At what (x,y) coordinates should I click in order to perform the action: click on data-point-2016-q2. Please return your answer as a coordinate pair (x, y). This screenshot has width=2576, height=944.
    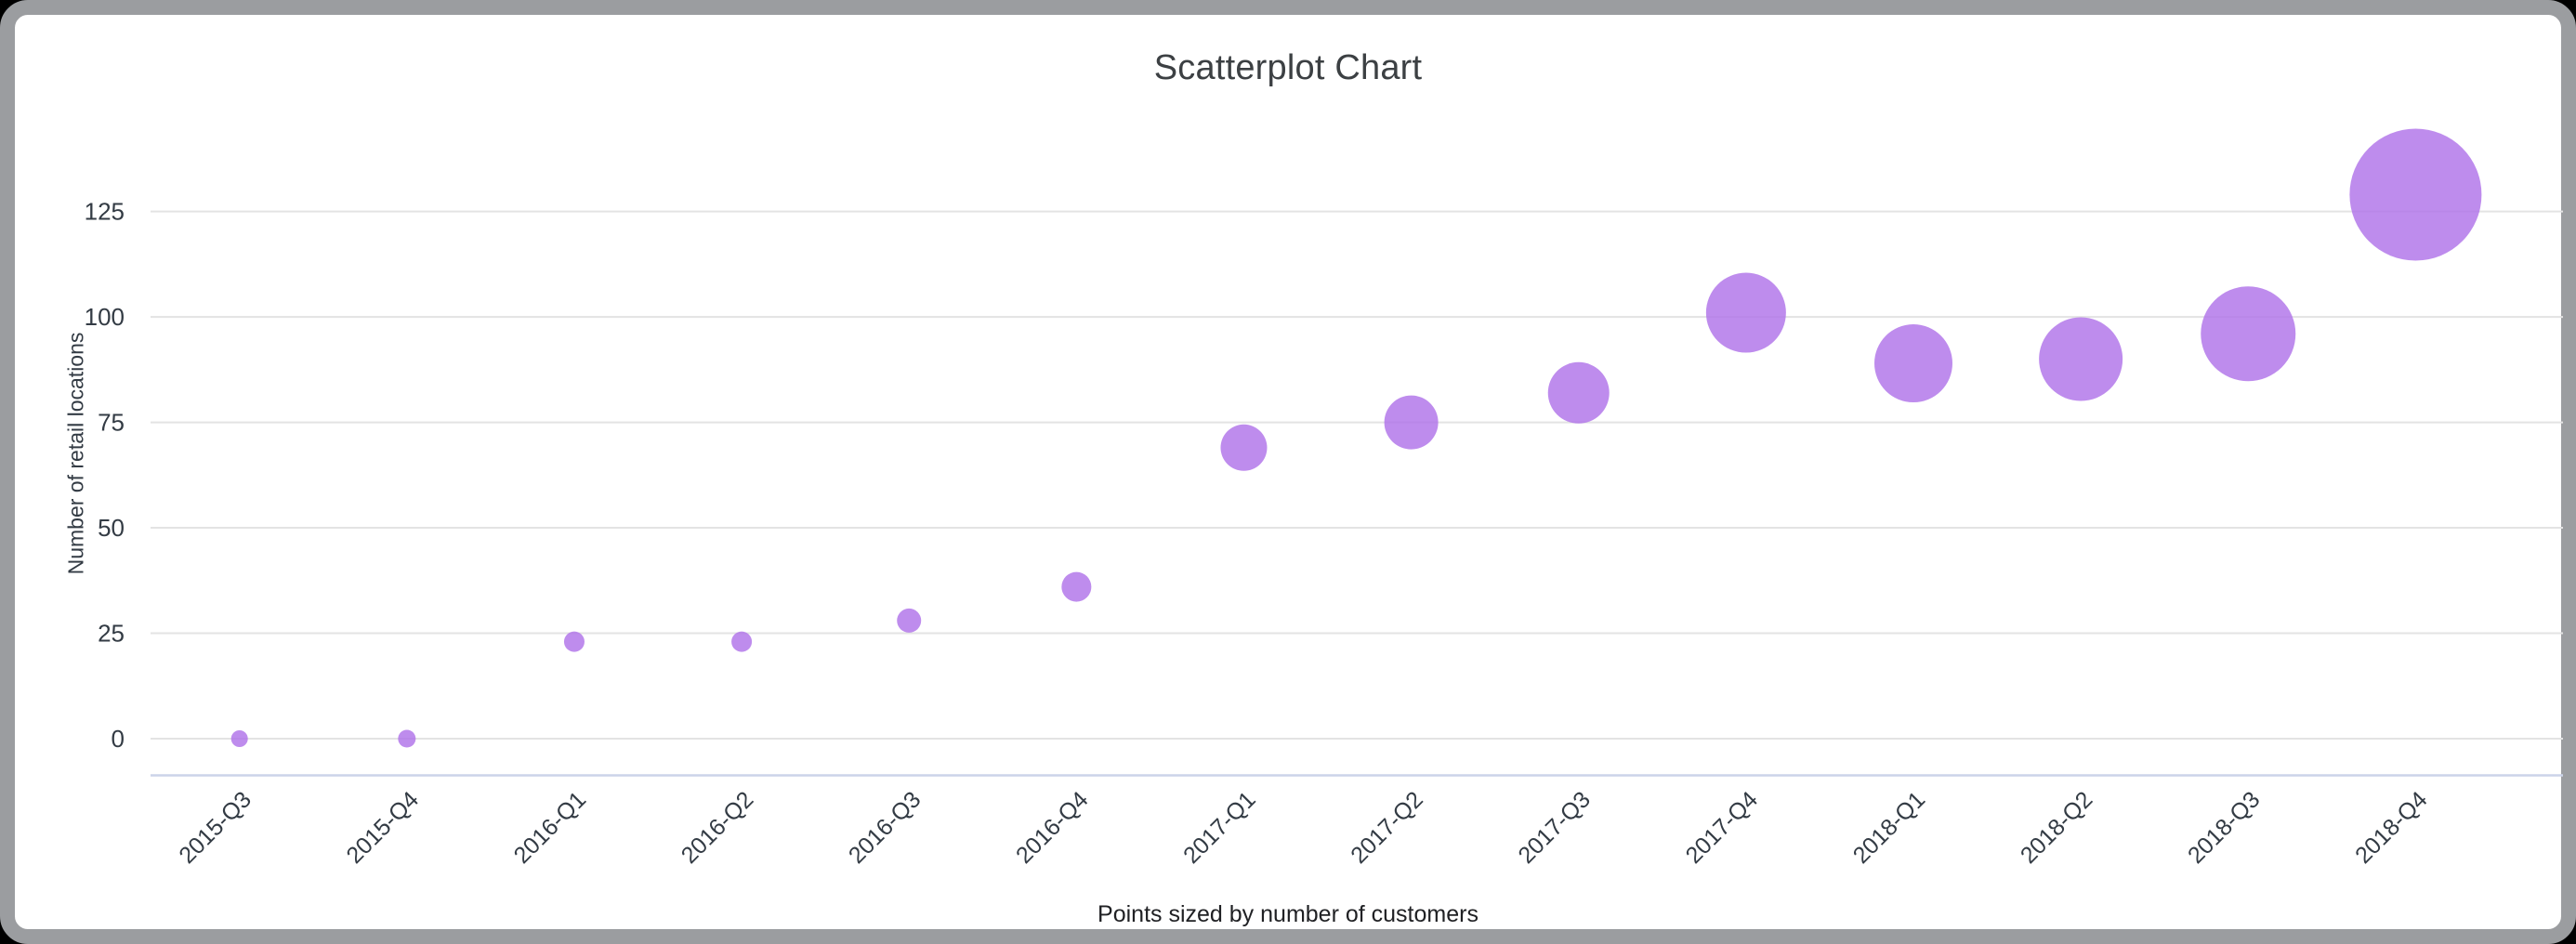
    Looking at the image, I should click on (742, 641).